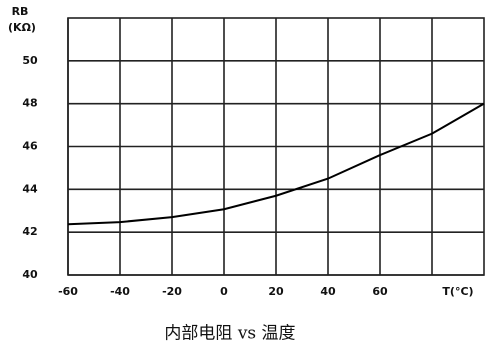 The width and height of the screenshot is (489, 354). Describe the element at coordinates (22, 27) in the screenshot. I see `y-axis-label: (KΩ)` at that location.